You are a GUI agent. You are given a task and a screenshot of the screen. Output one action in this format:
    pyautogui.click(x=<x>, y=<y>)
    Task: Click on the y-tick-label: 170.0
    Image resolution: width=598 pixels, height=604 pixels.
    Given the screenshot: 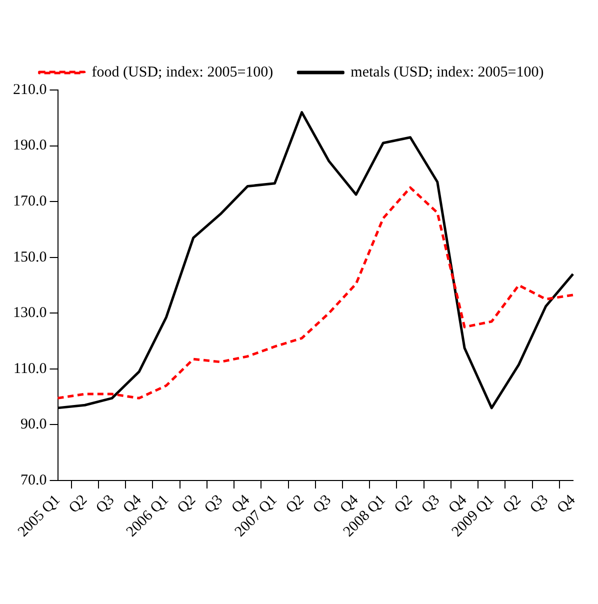 What is the action you would take?
    pyautogui.click(x=30, y=201)
    